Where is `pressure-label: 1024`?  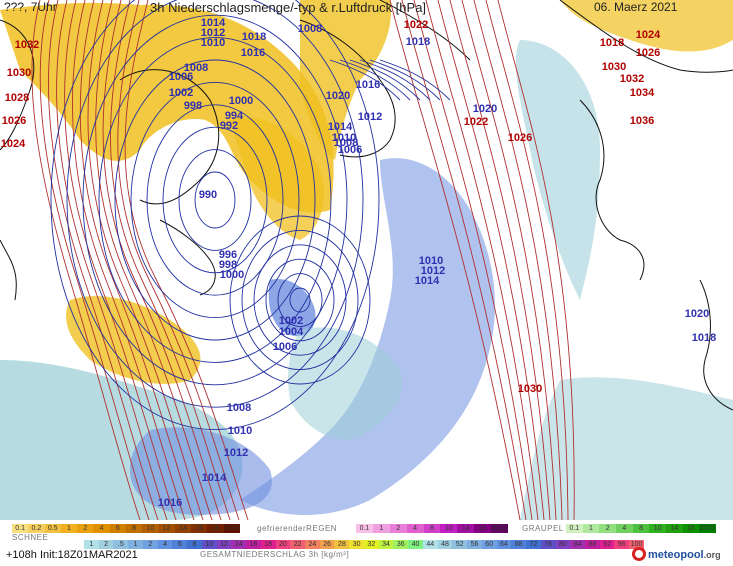
pressure-label: 1024 is located at coordinates (648, 35).